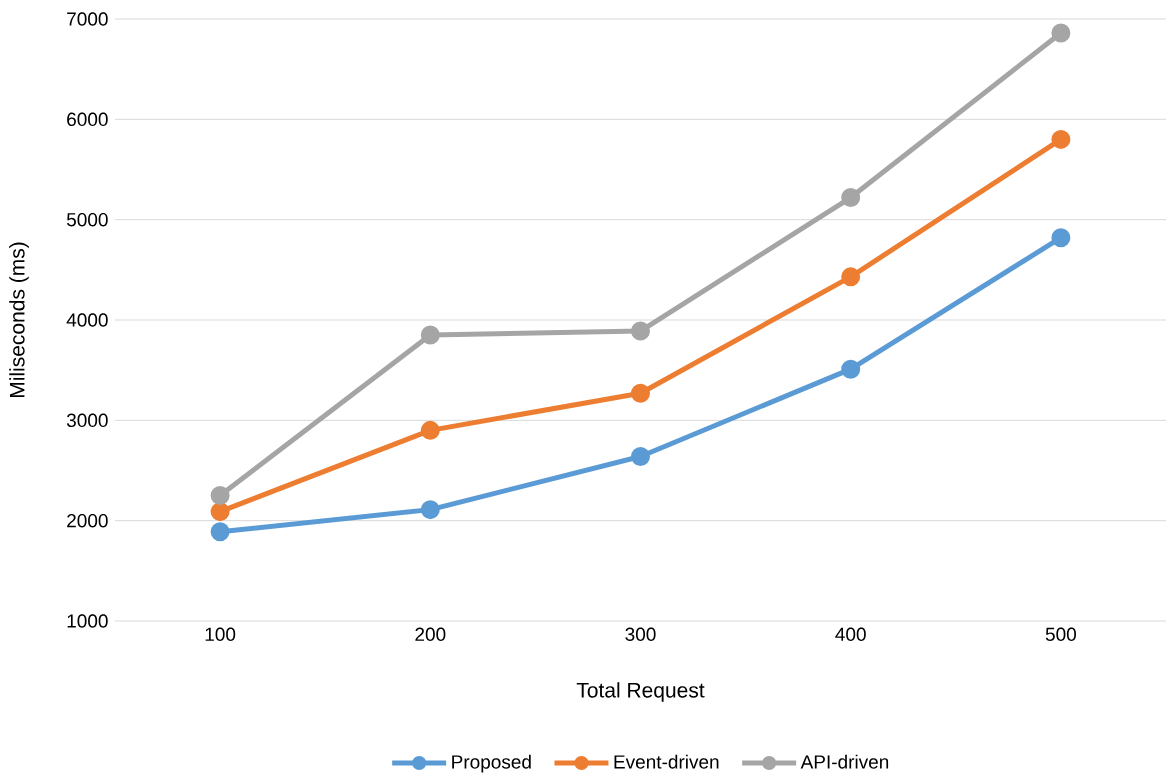 The width and height of the screenshot is (1166, 775). I want to click on y-tick-label: 6000, so click(87, 119).